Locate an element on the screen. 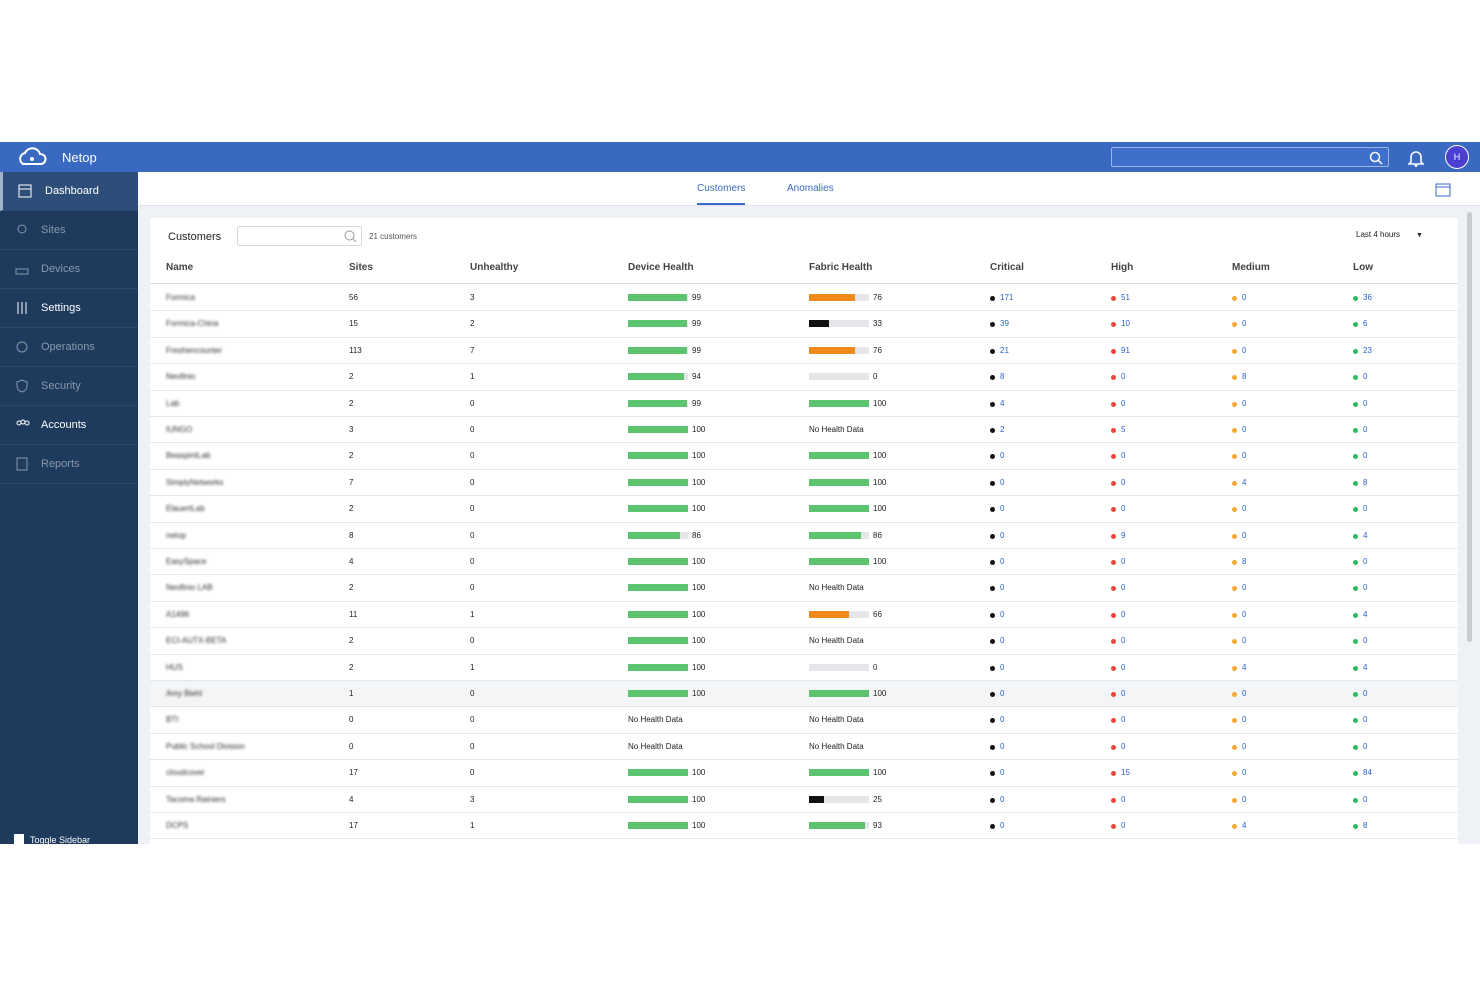  customer-name: netop is located at coordinates (176, 535).